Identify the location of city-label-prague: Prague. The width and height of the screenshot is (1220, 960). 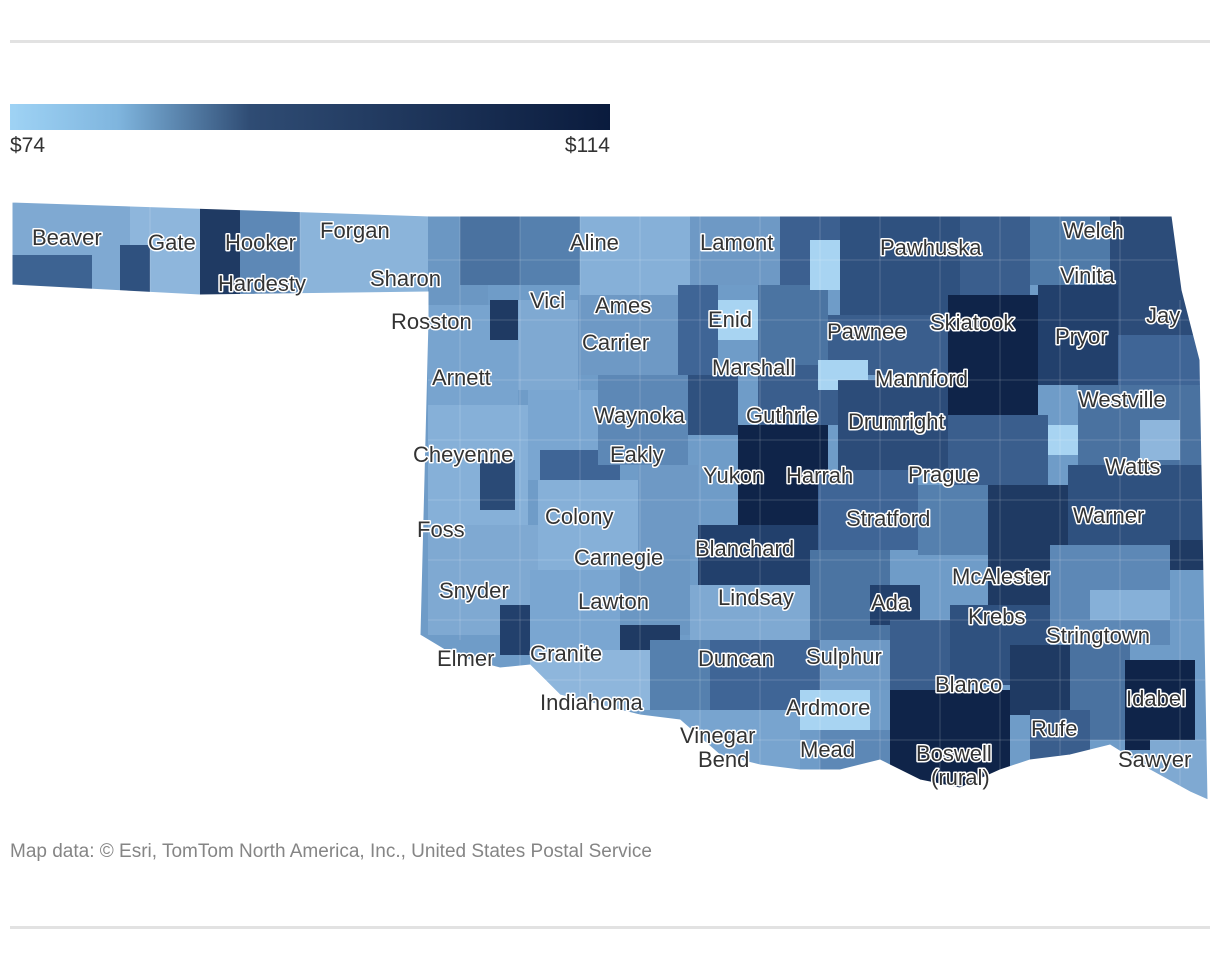
(943, 474).